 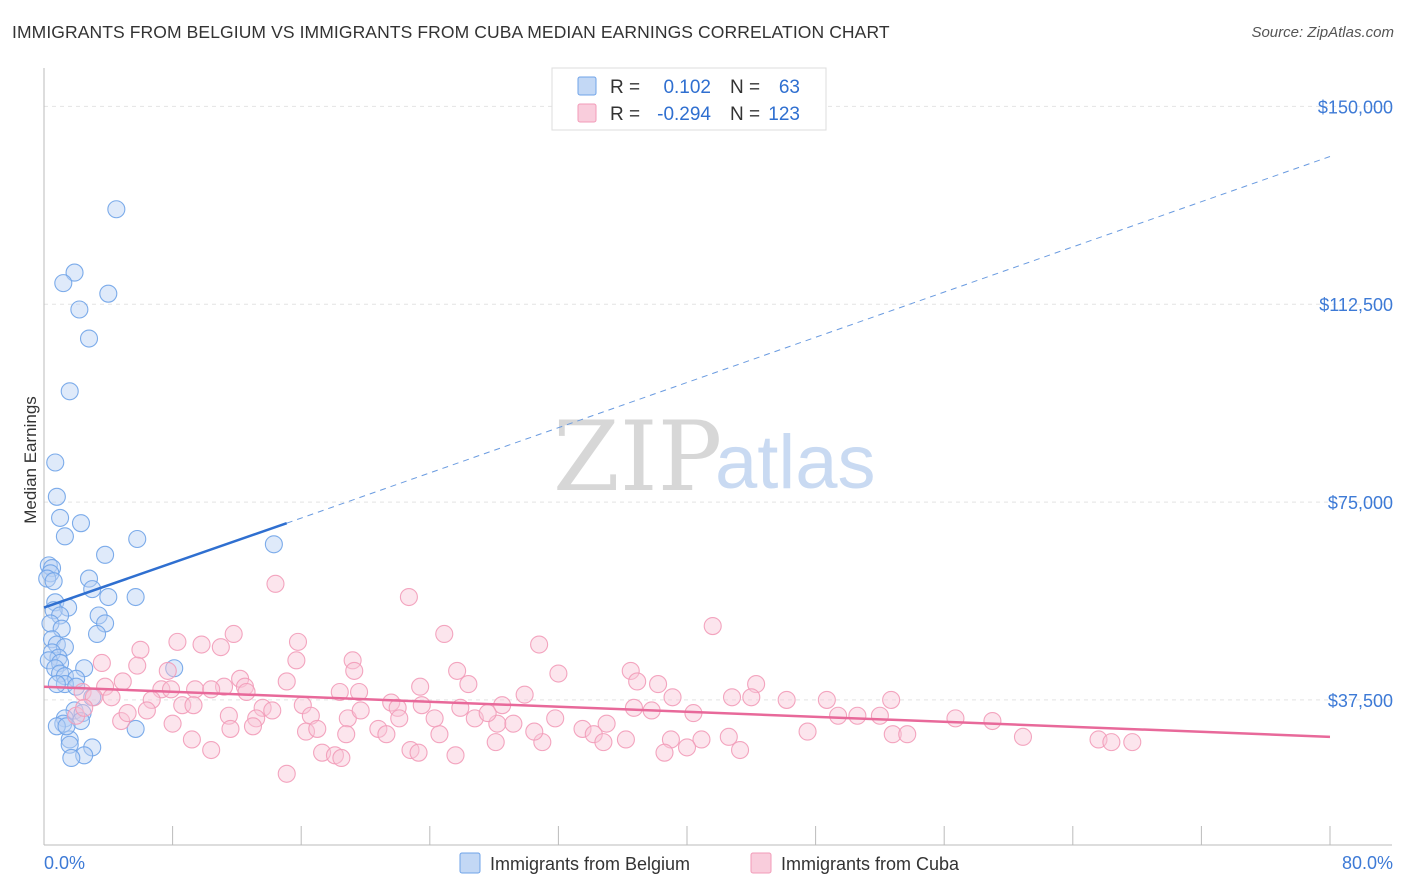 What do you see at coordinates (1355, 107) in the screenshot?
I see `y-tick-label: $150,000` at bounding box center [1355, 107].